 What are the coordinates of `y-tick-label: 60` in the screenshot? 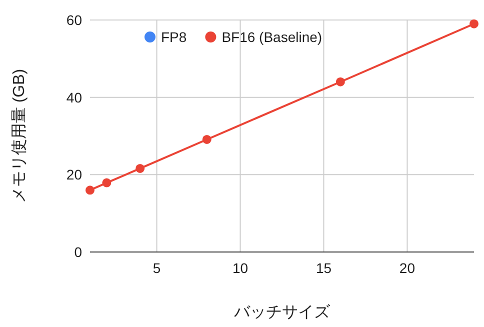 It's located at (74, 20).